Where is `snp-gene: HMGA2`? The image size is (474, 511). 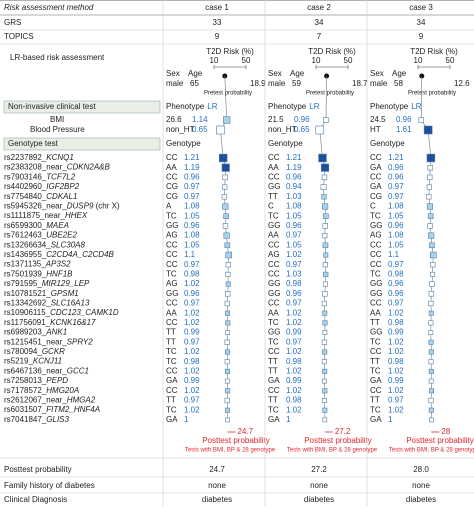 snp-gene: HMGA2 is located at coordinates (81, 400).